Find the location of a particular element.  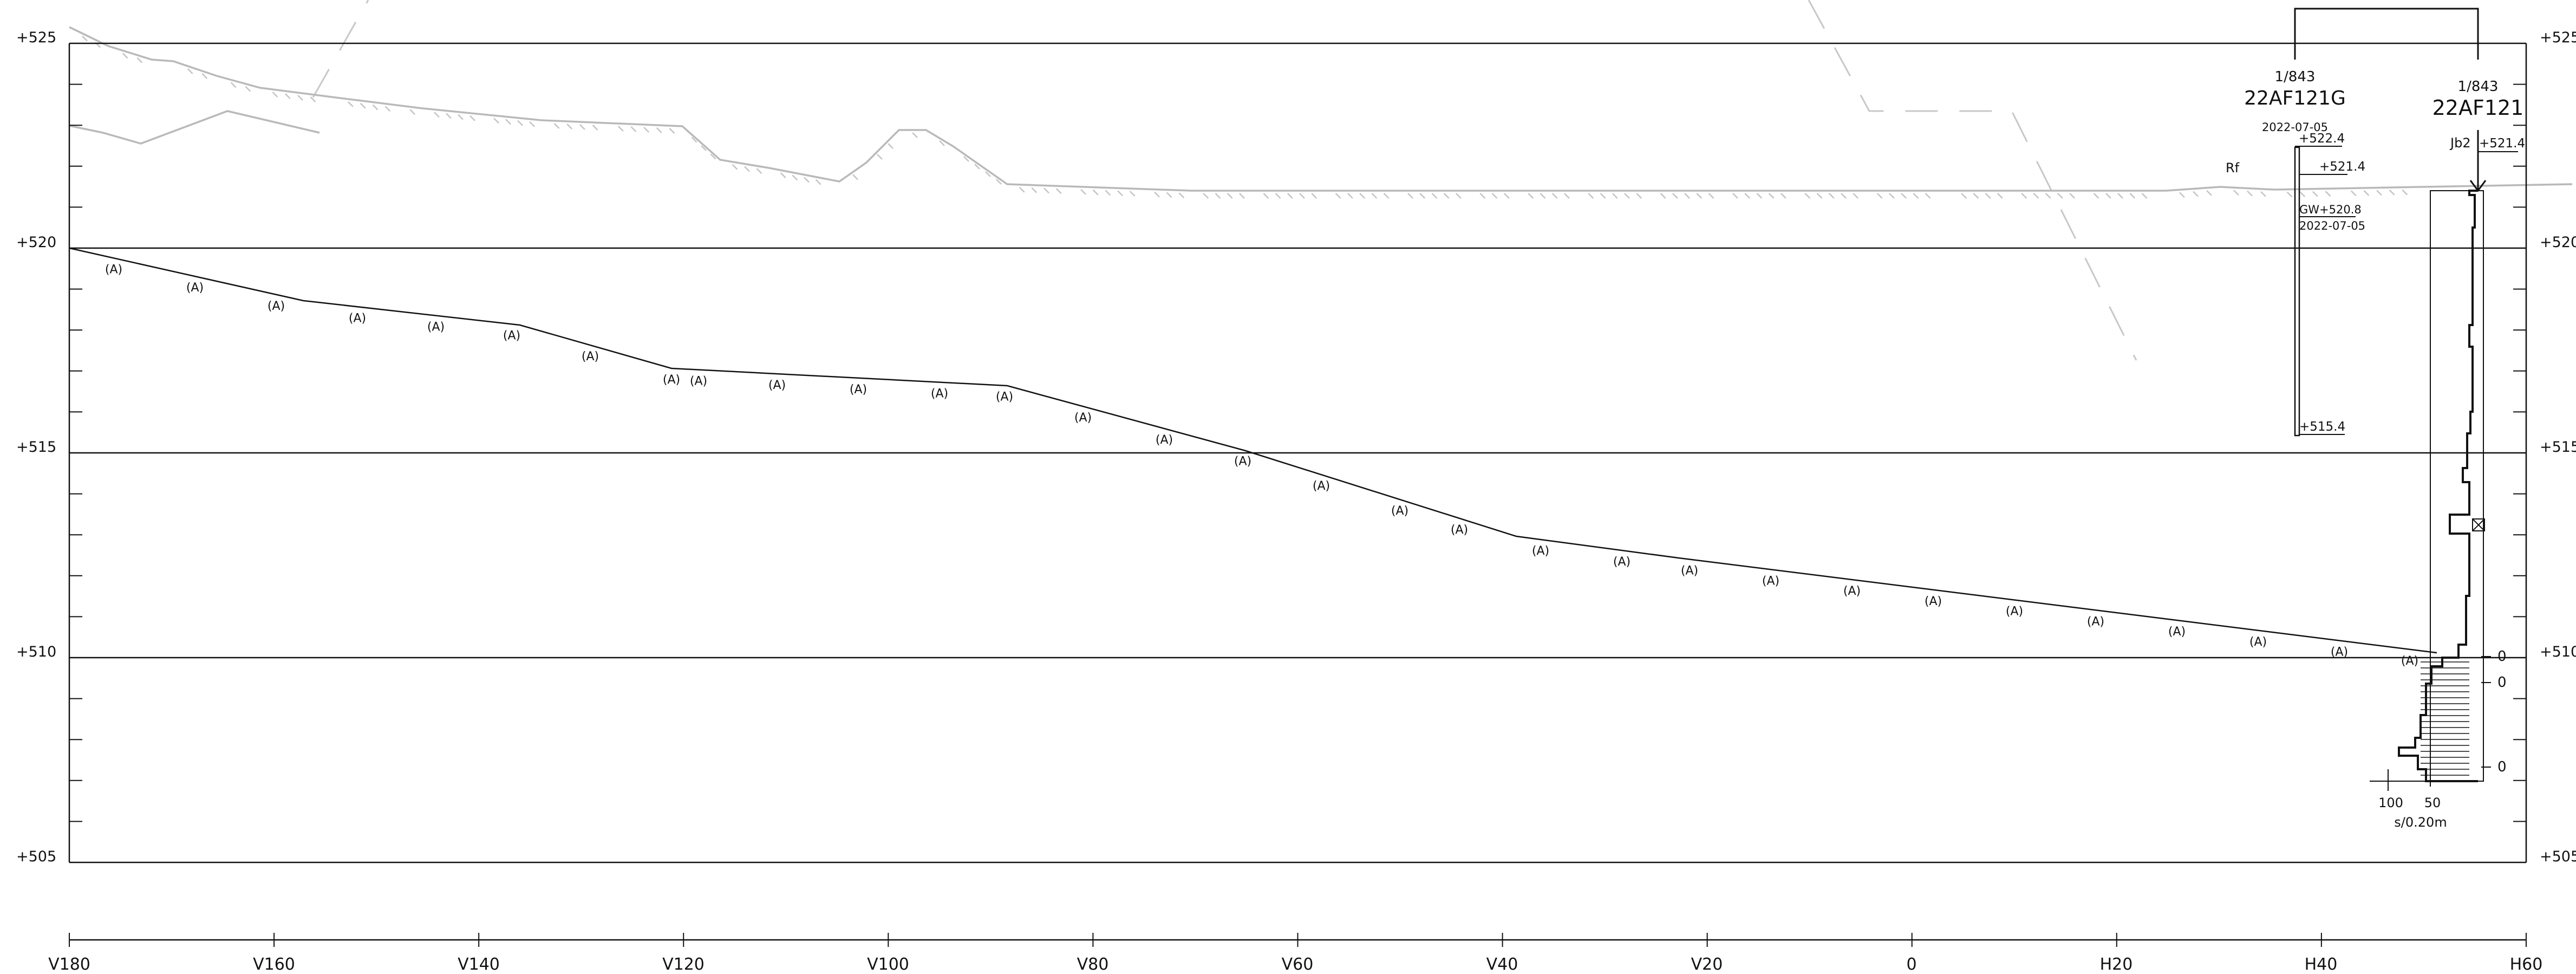

elevation-label: +515 is located at coordinates (2558, 447).